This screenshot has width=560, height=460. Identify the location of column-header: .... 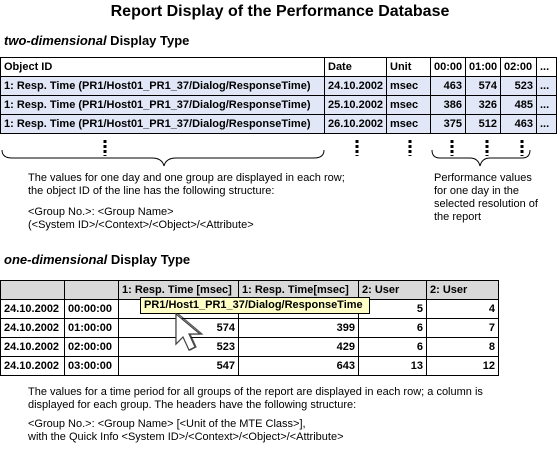
(546, 67).